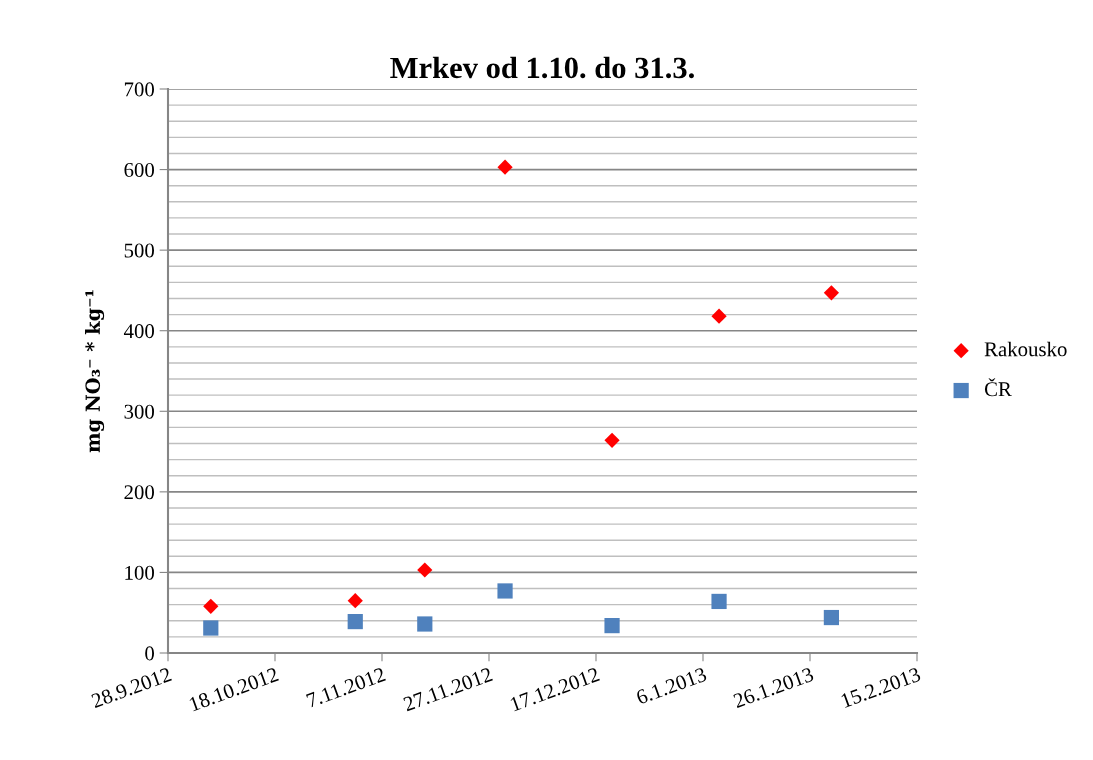 Image resolution: width=1093 pixels, height=760 pixels. Describe the element at coordinates (139, 169) in the screenshot. I see `y-tick-label: 600` at that location.